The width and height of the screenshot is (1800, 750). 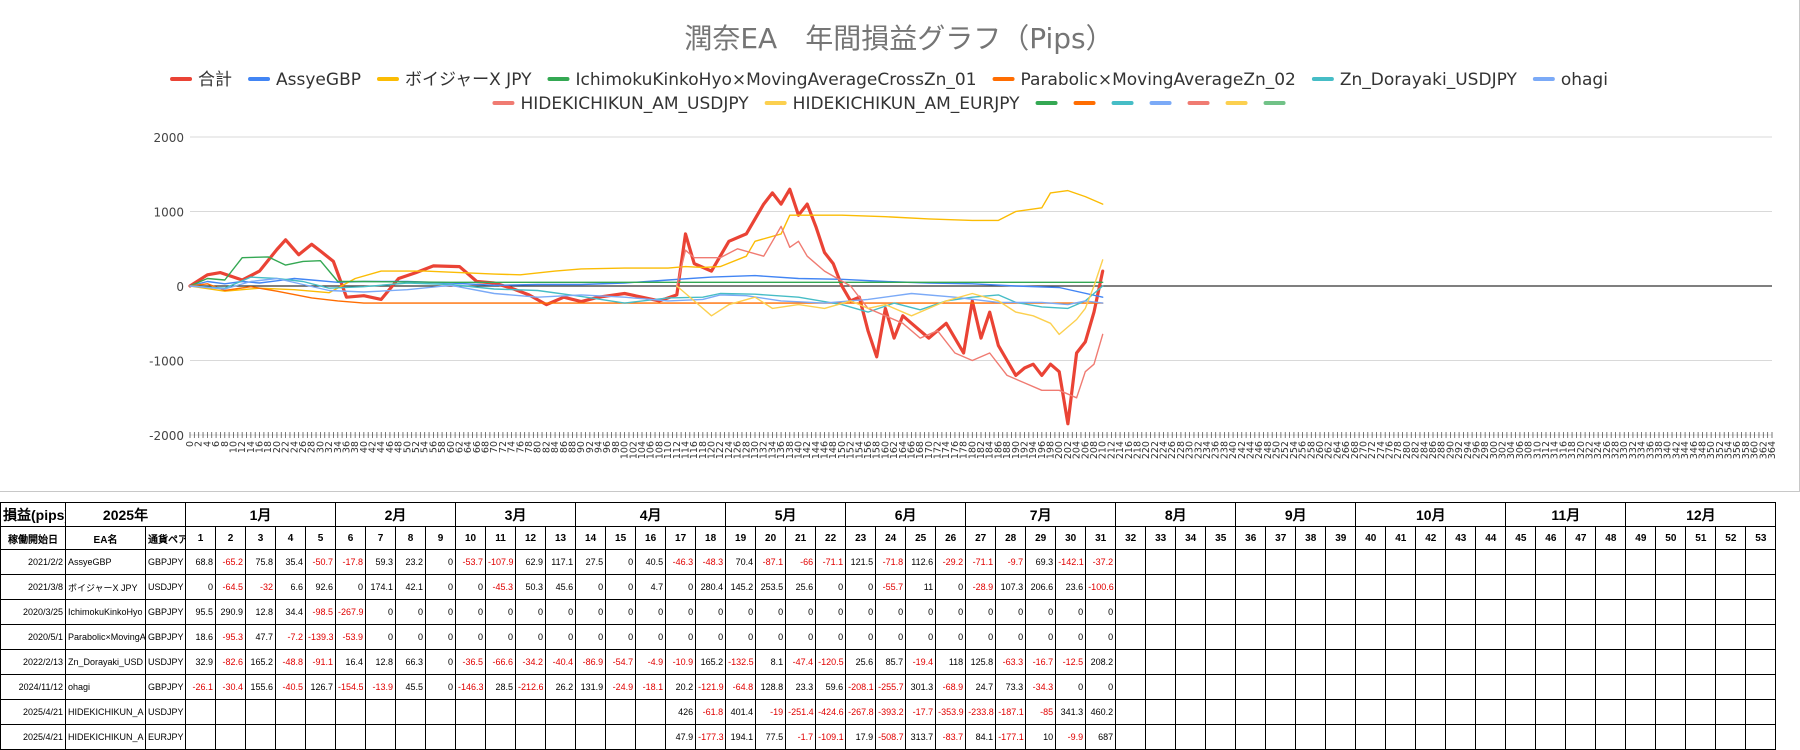 What do you see at coordinates (746, 450) in the screenshot?
I see `x-tick-label: 128` at bounding box center [746, 450].